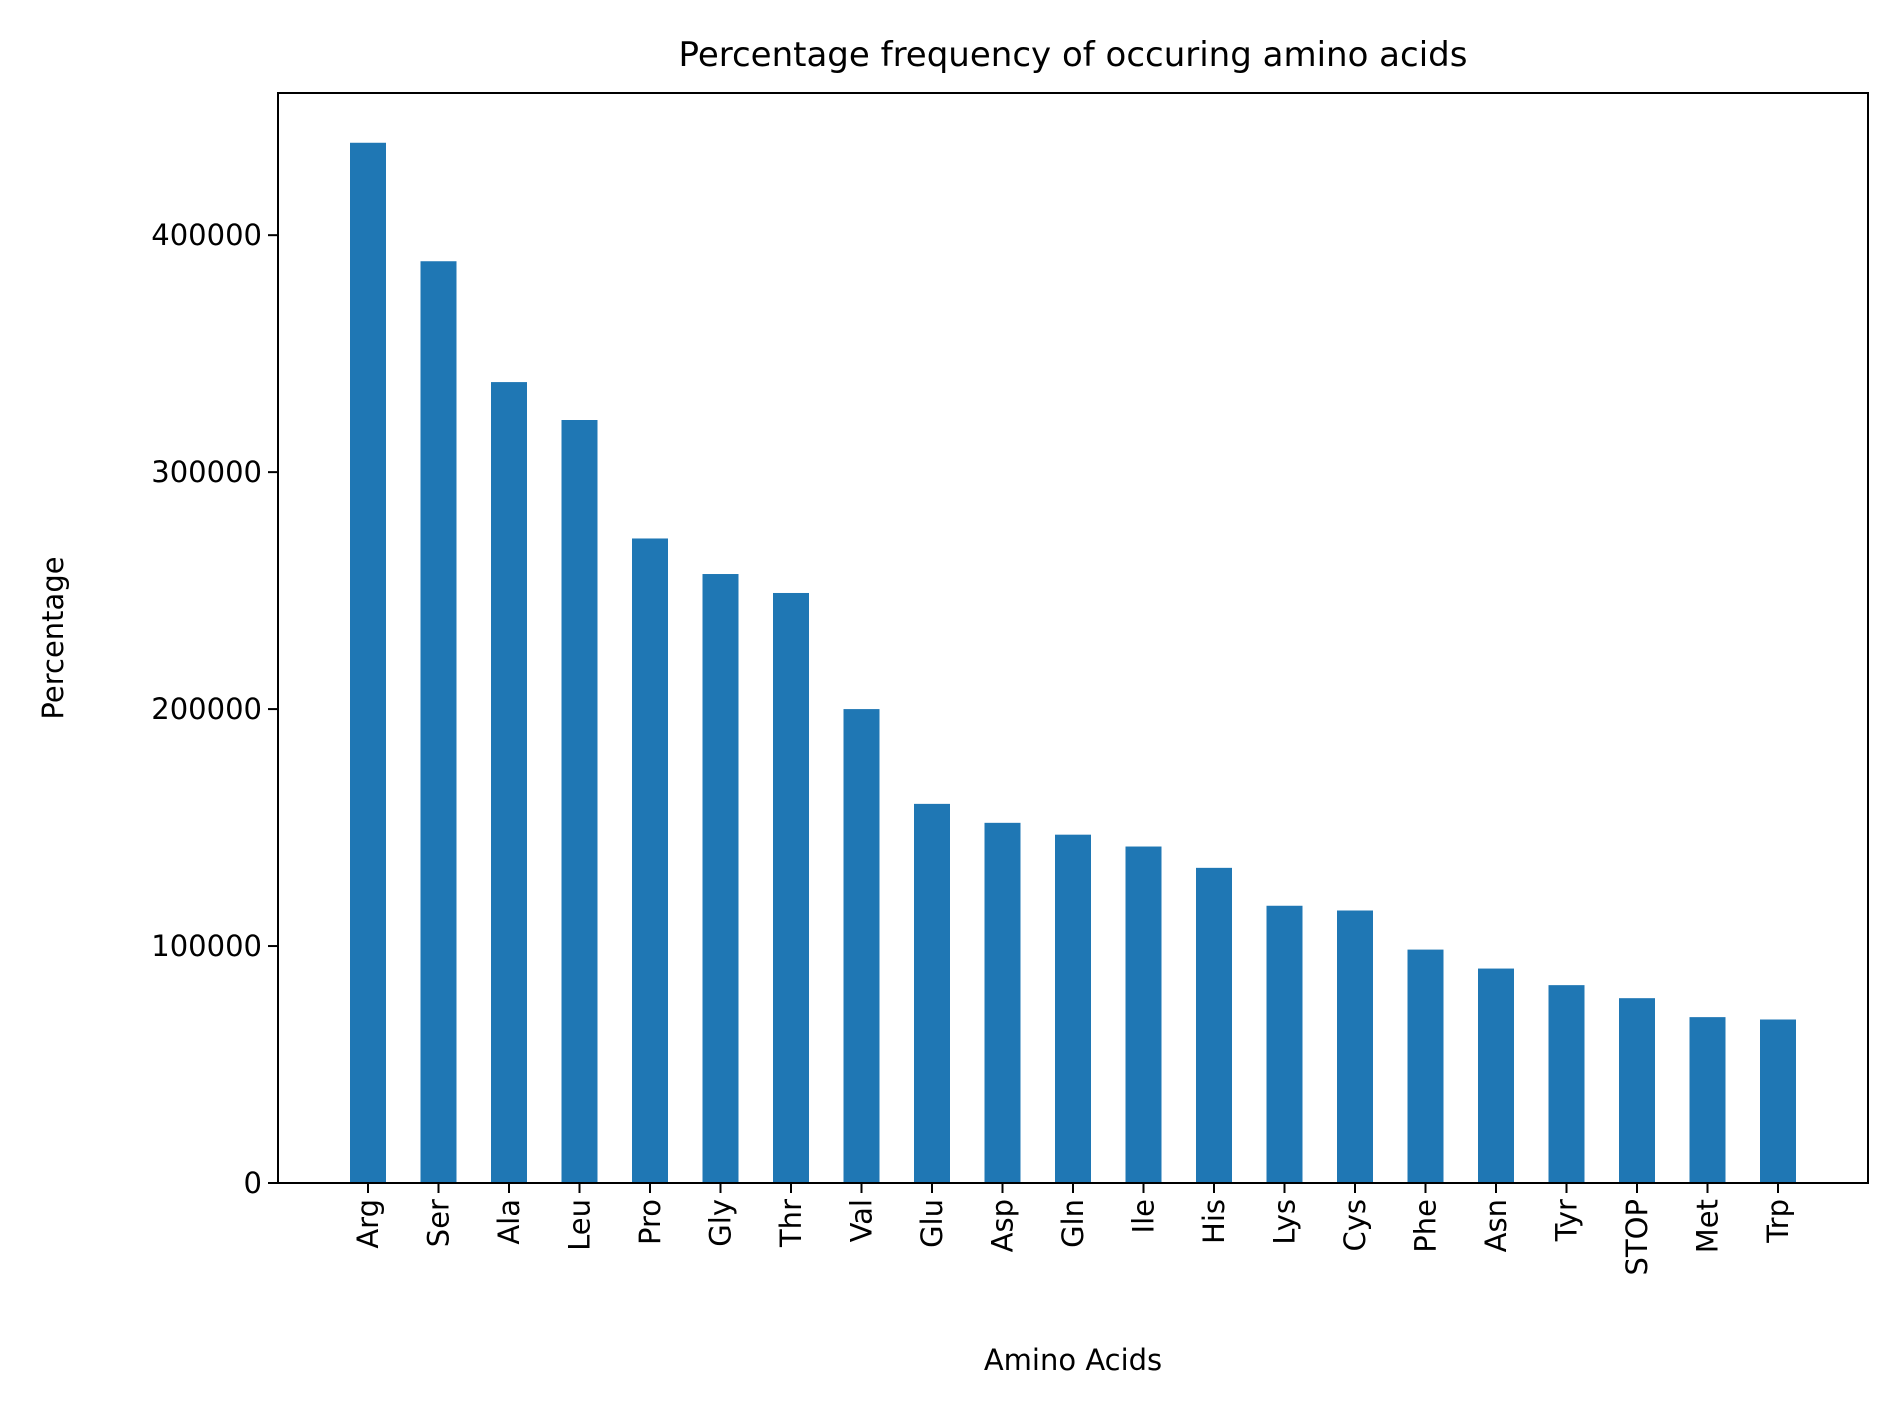 This screenshot has height=1411, width=1891. What do you see at coordinates (1566, 1084) in the screenshot?
I see `bar-tyr` at bounding box center [1566, 1084].